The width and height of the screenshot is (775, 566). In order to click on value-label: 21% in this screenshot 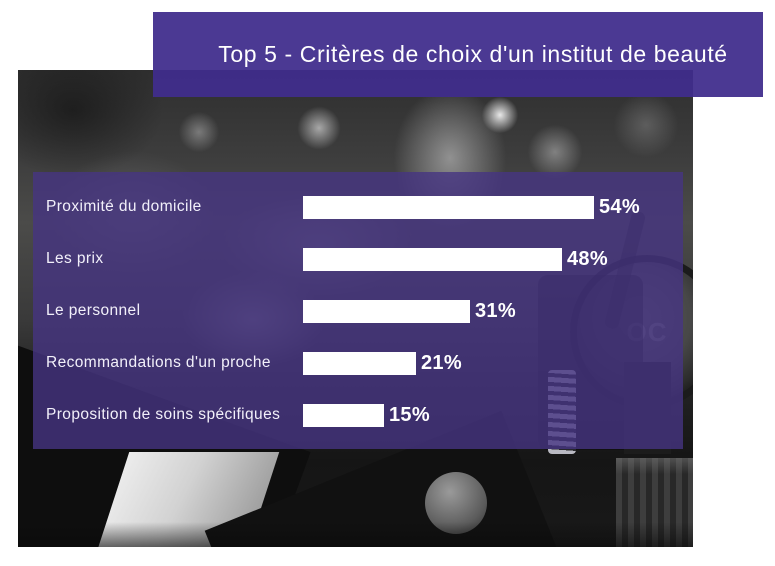, I will do `click(441, 362)`.